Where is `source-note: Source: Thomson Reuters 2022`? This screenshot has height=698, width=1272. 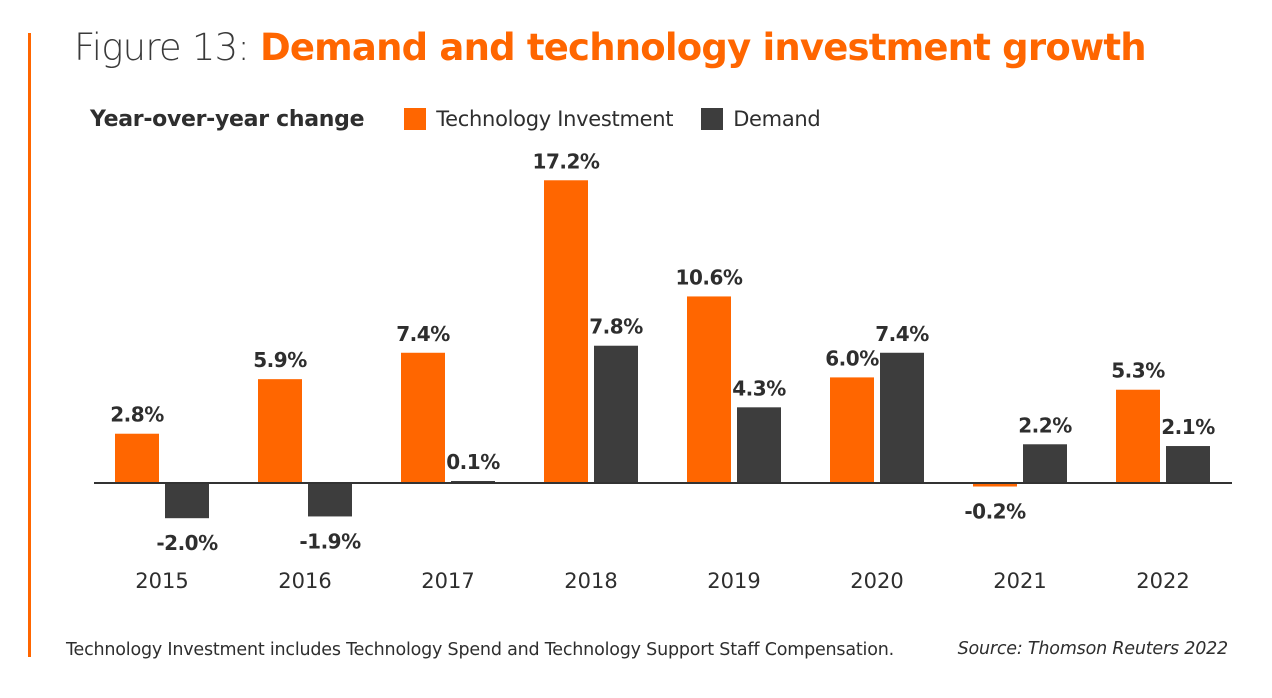 source-note: Source: Thomson Reuters 2022 is located at coordinates (1093, 649).